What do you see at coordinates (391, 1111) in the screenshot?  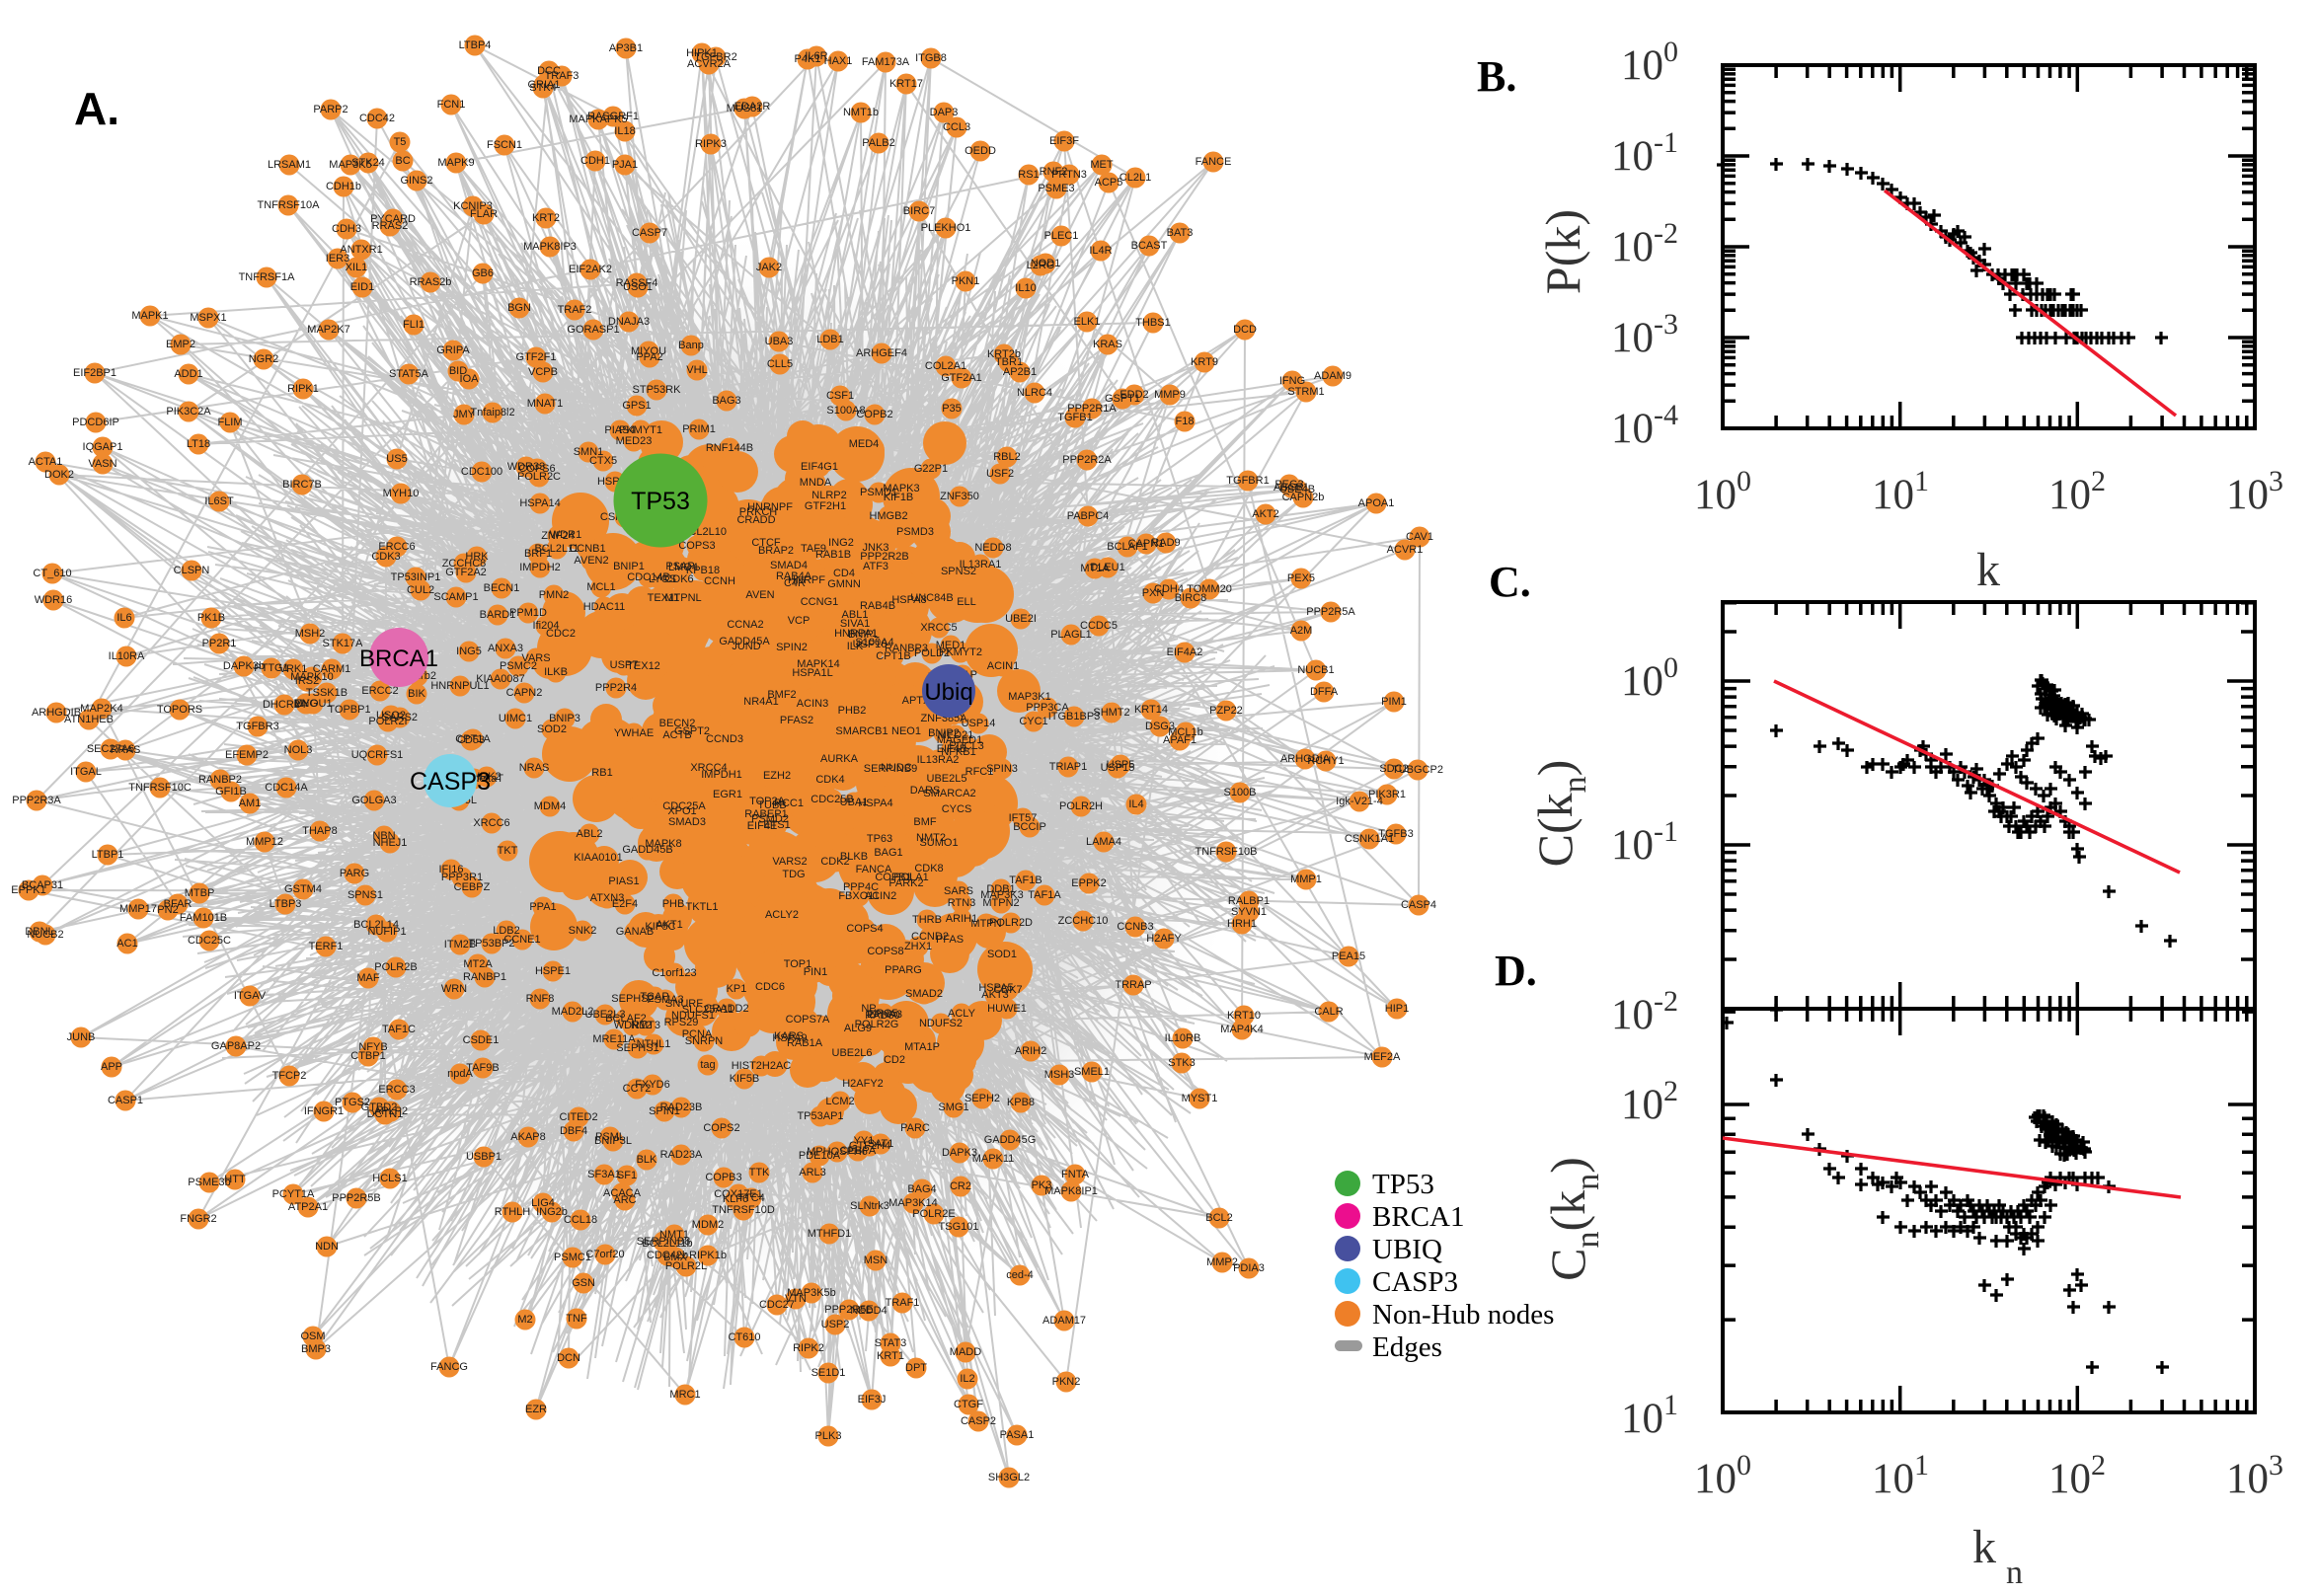 I see `svg-text: APLP2` at bounding box center [391, 1111].